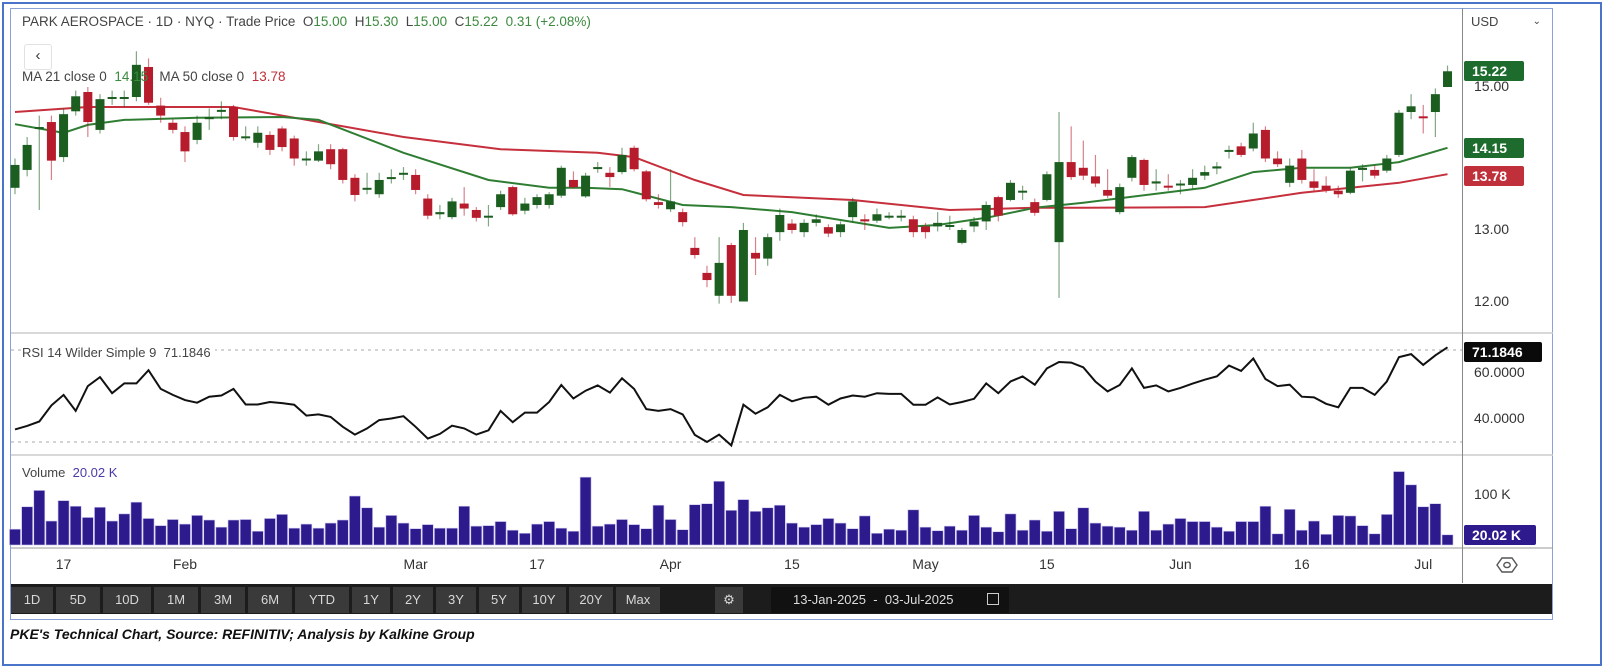  I want to click on date-range-picker: 13-Jan-2025 - 03-Jul-2025, so click(890, 600).